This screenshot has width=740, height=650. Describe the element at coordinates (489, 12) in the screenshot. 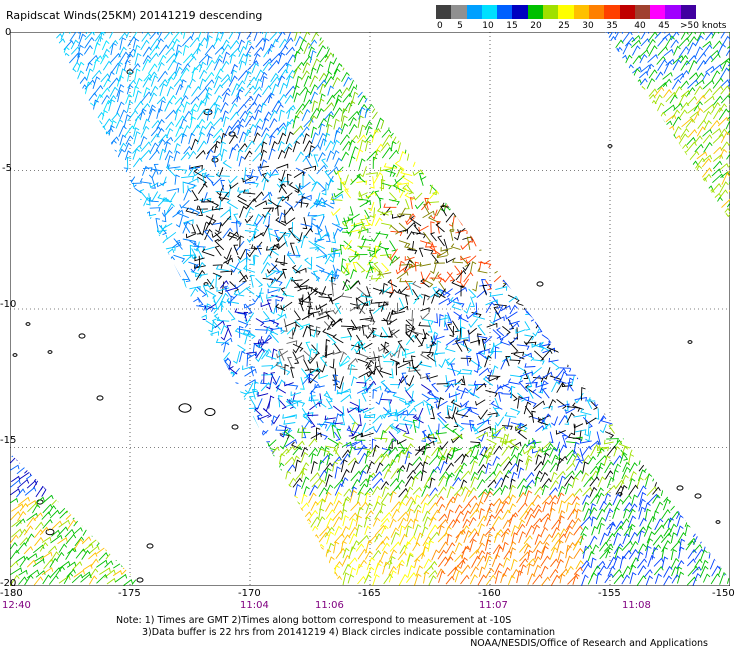

I see `legend-swatch` at that location.